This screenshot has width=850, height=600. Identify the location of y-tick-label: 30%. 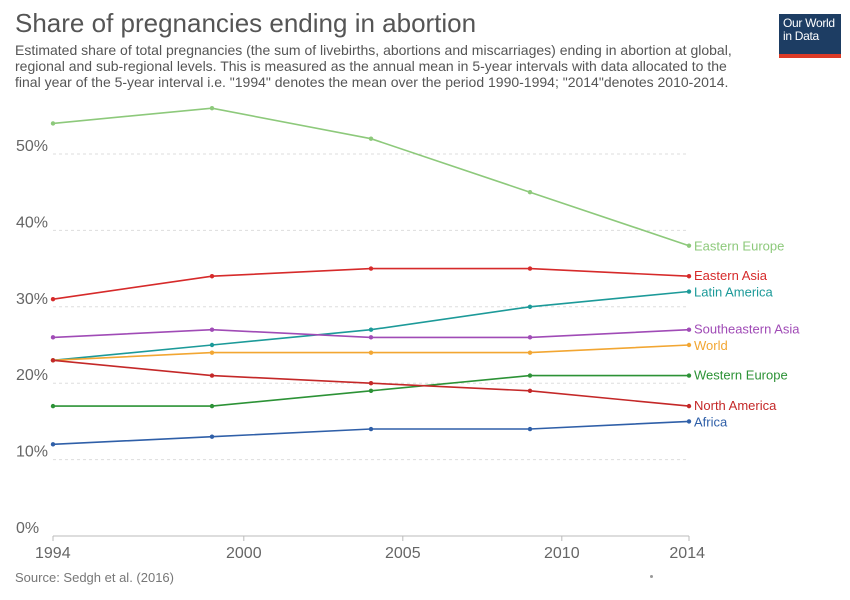
(32, 299).